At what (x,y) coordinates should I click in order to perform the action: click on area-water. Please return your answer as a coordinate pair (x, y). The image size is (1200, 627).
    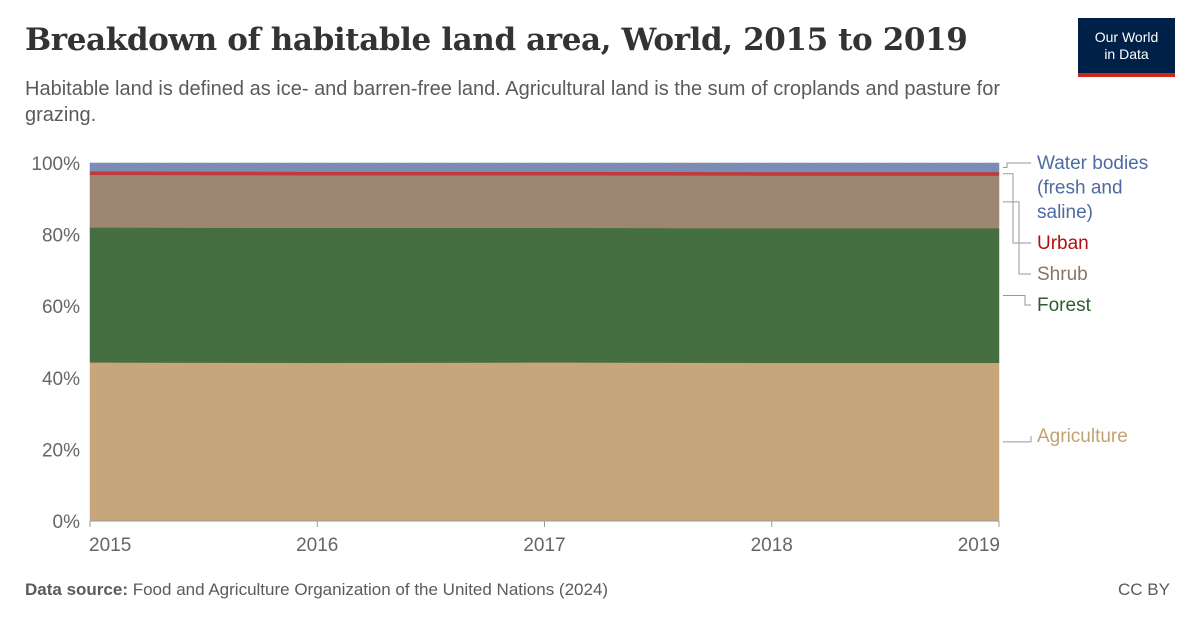
    Looking at the image, I should click on (544, 167).